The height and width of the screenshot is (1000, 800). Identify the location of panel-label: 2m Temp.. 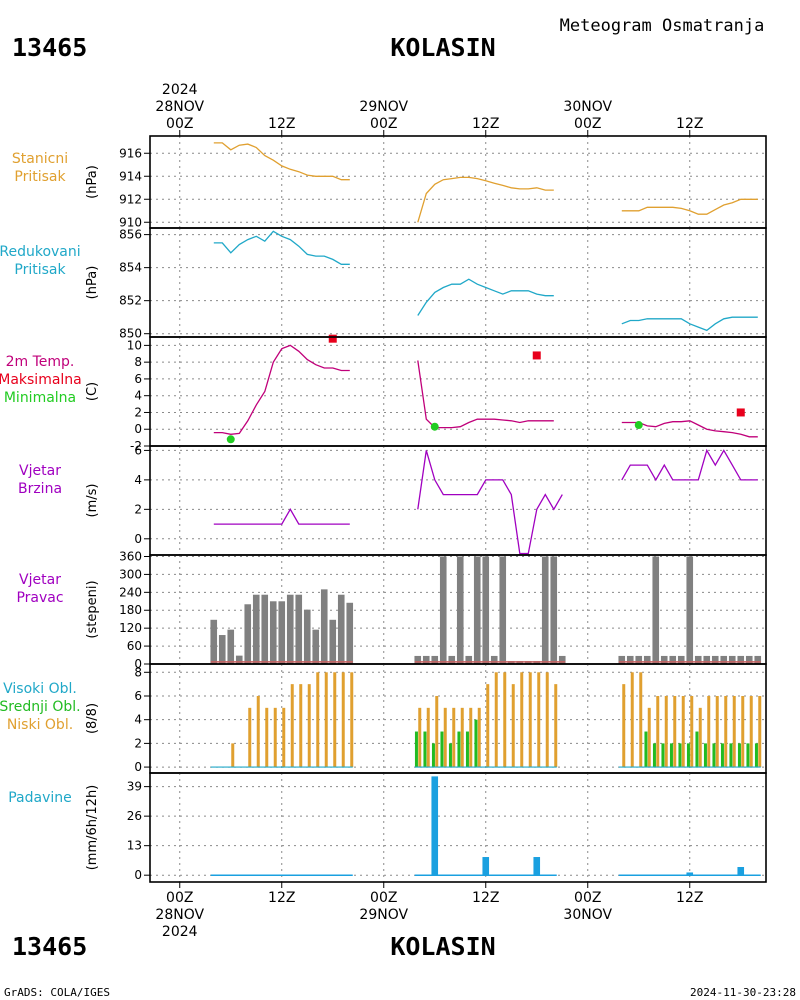
(40, 362).